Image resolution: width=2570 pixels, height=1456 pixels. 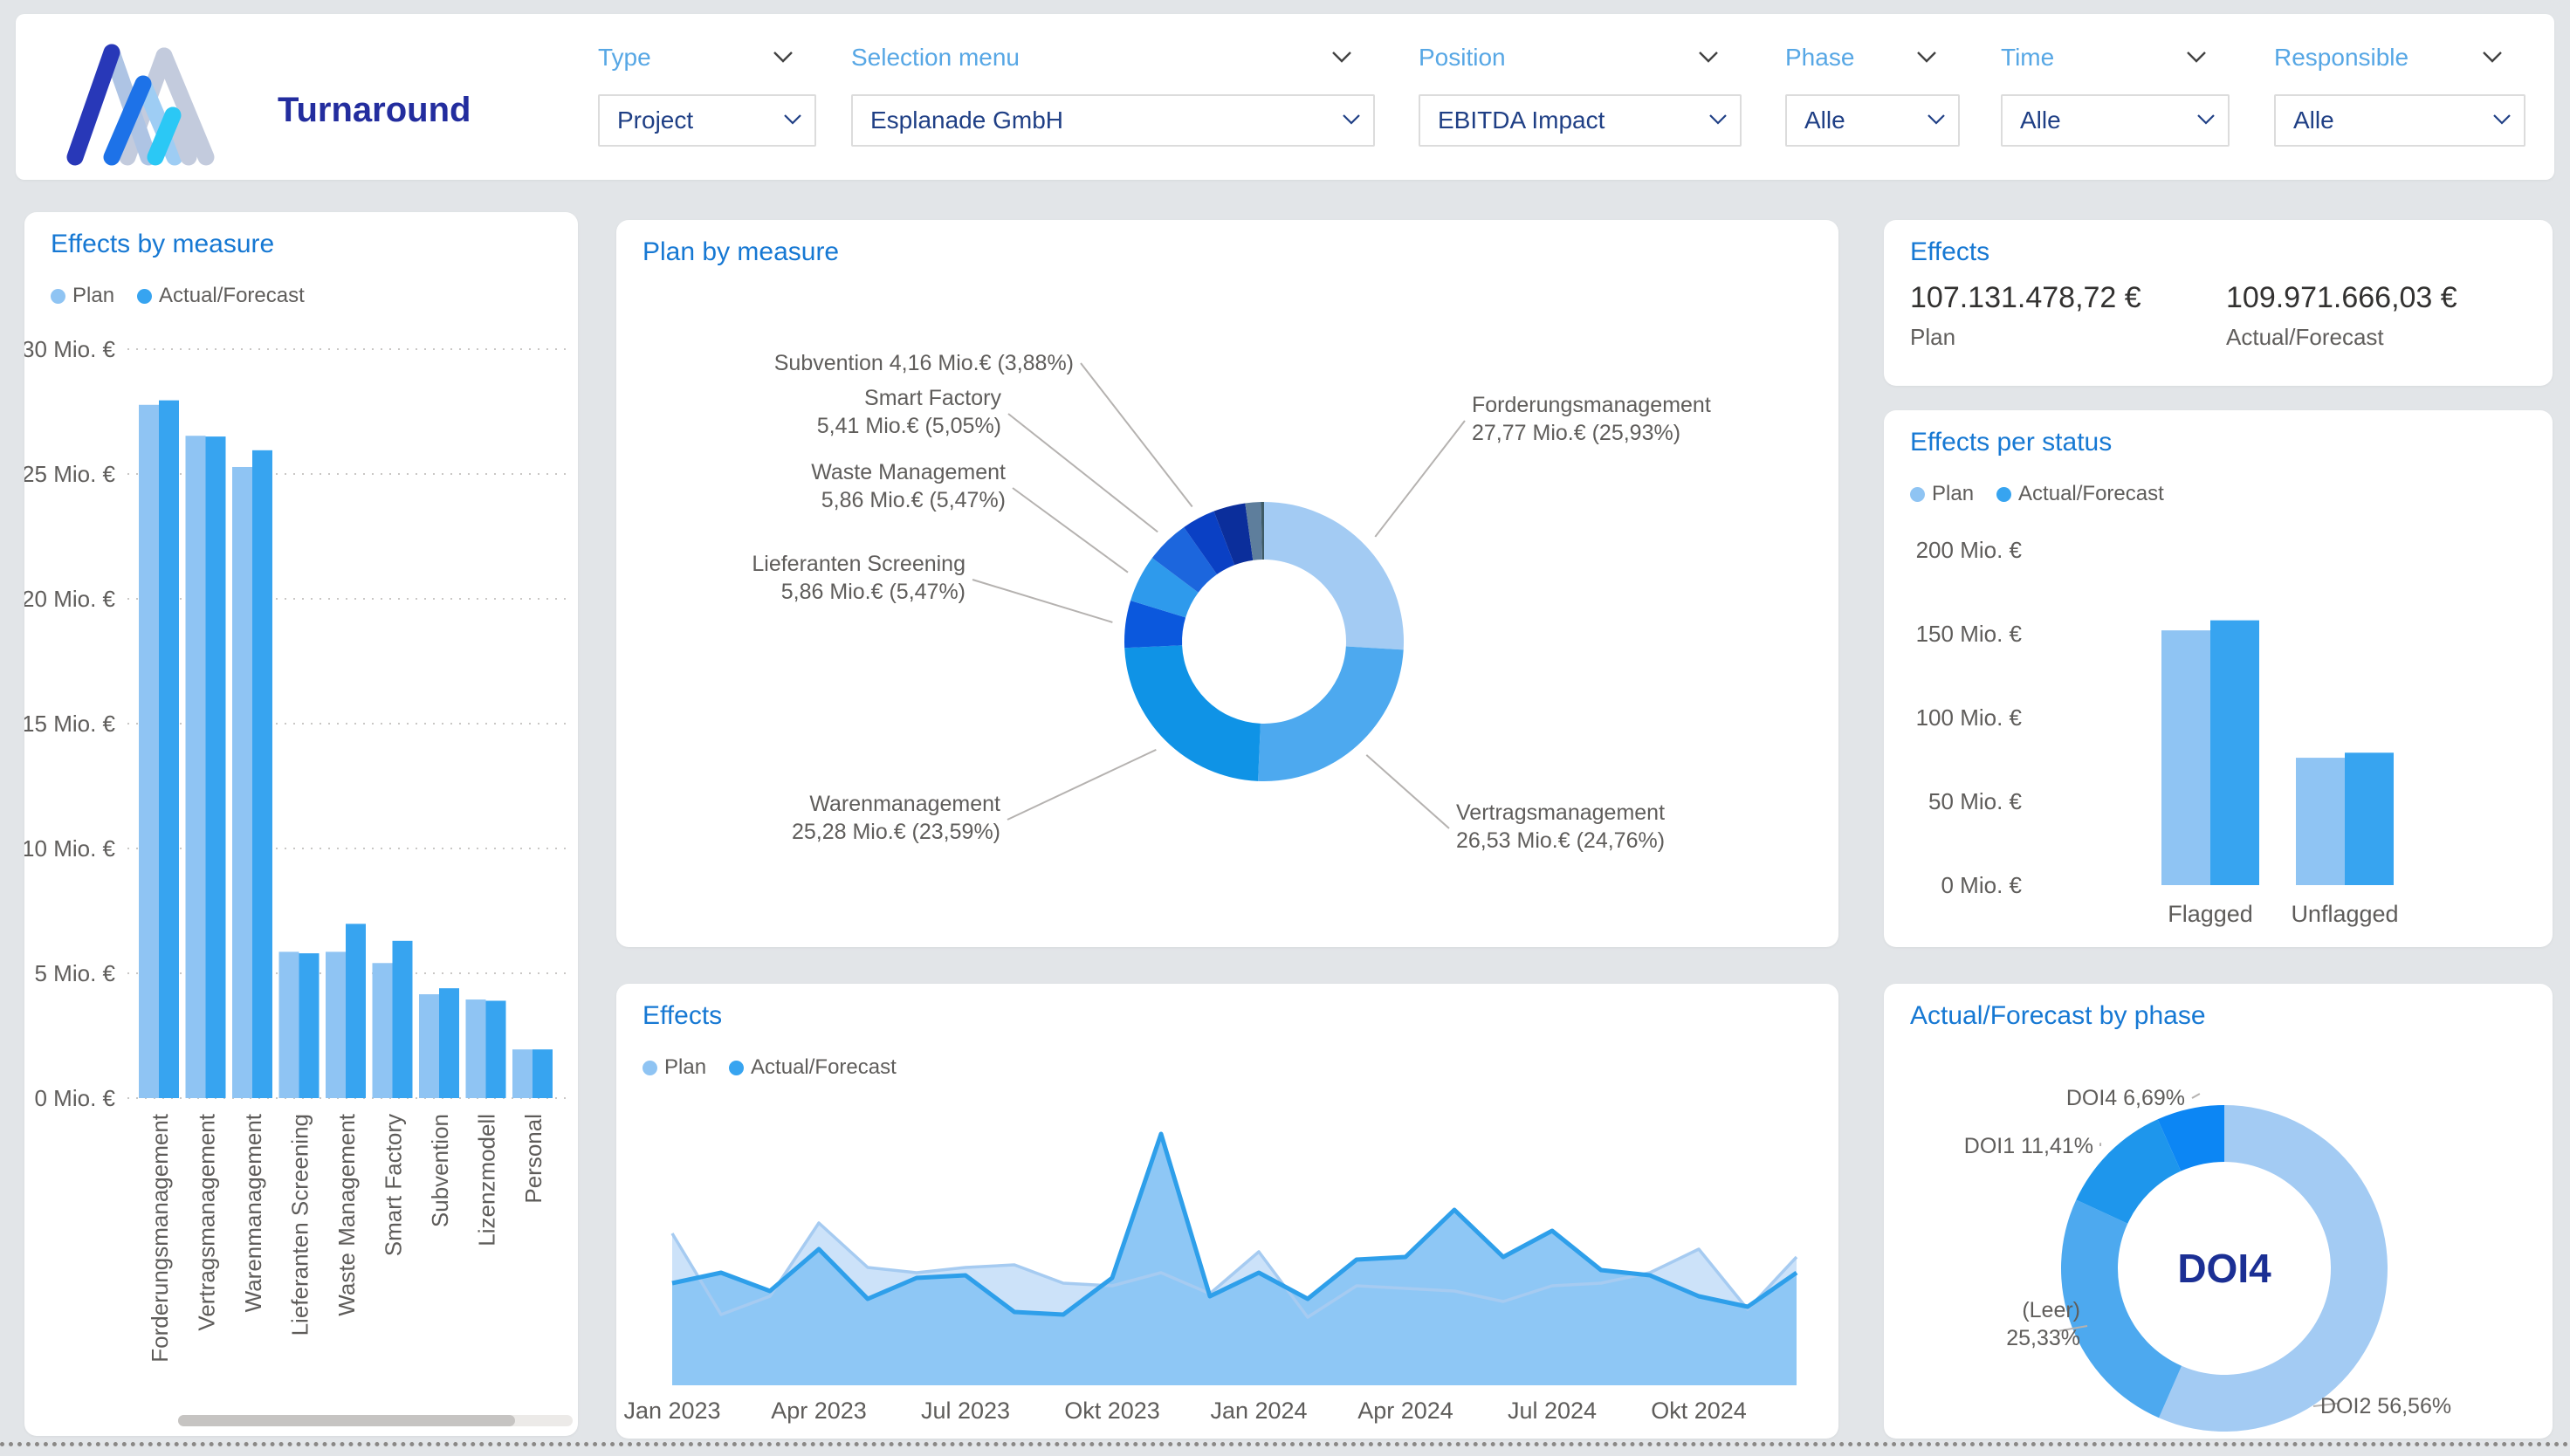 I want to click on plan-line, so click(x=1234, y=1270).